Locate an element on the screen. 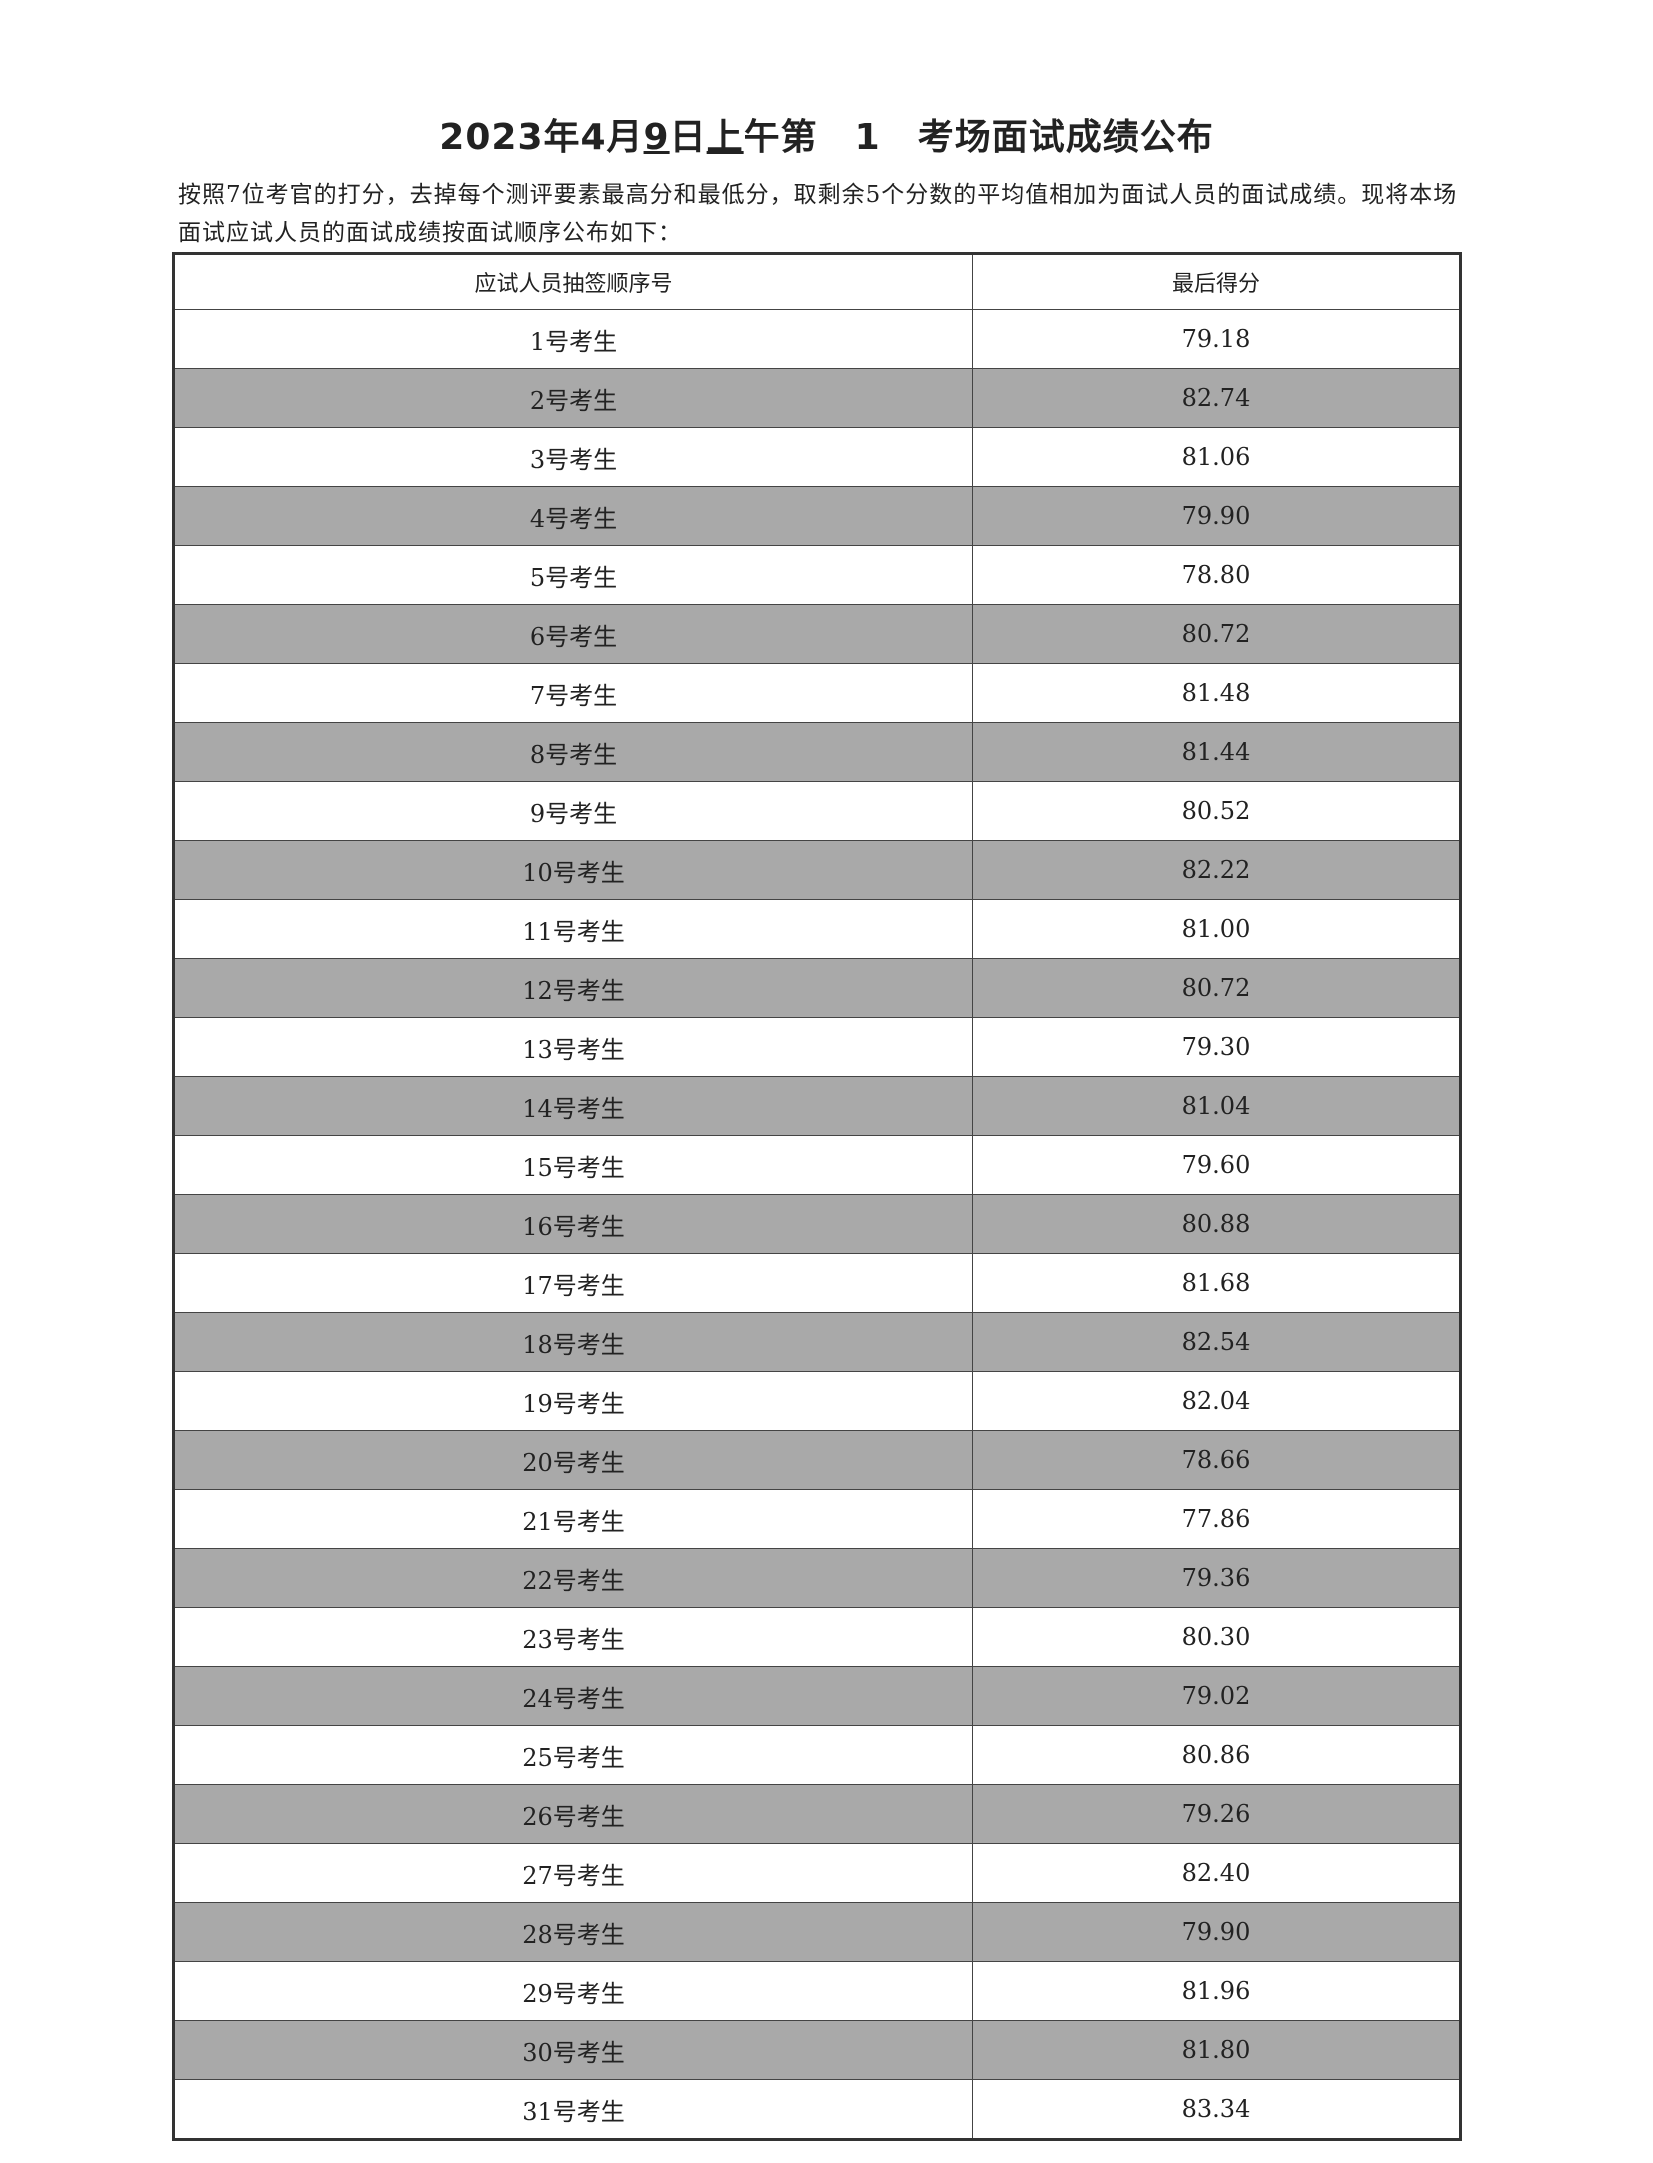 This screenshot has height=2163, width=1653. table-row: 29号考生 81.96 is located at coordinates (817, 1991).